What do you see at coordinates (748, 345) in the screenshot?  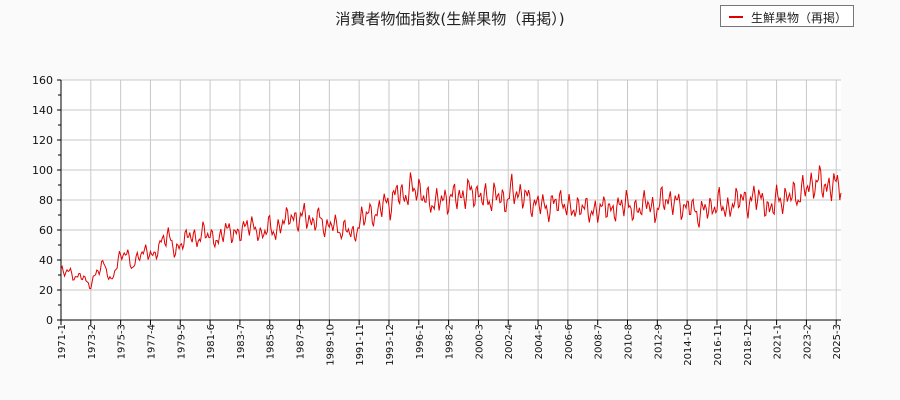 I see `x-tick-label: 2018-12` at bounding box center [748, 345].